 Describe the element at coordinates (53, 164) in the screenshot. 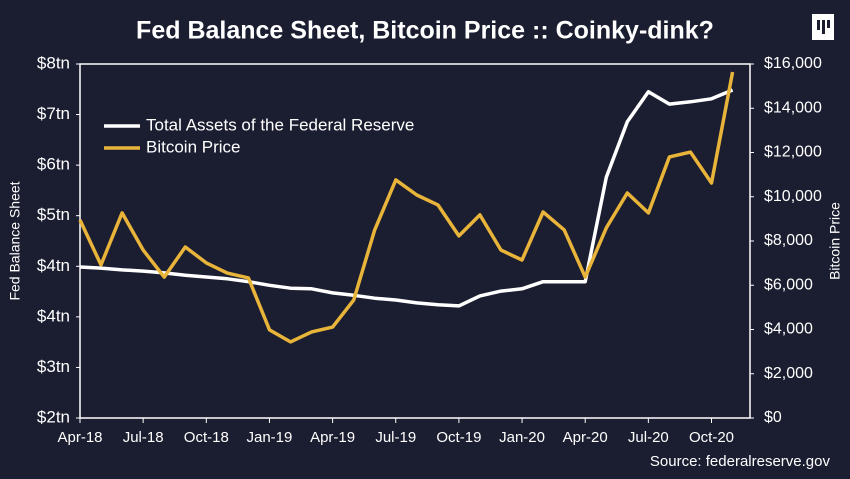

I see `y-tick-label: $6tn` at that location.